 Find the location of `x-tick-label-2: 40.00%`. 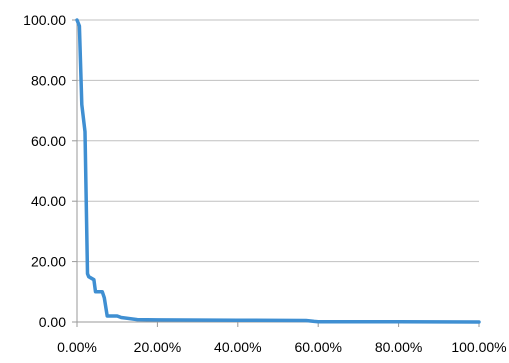

x-tick-label-2: 40.00% is located at coordinates (237, 347).